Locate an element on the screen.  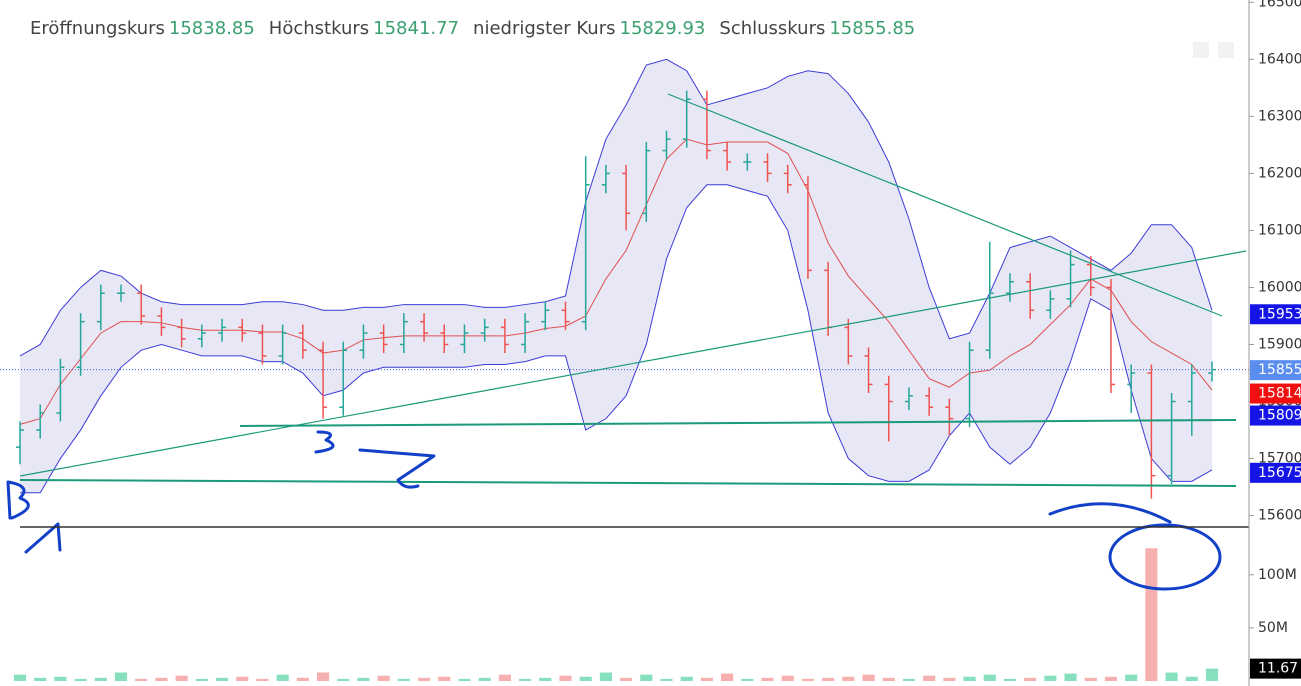
price-label: 15809 is located at coordinates (1279, 416).